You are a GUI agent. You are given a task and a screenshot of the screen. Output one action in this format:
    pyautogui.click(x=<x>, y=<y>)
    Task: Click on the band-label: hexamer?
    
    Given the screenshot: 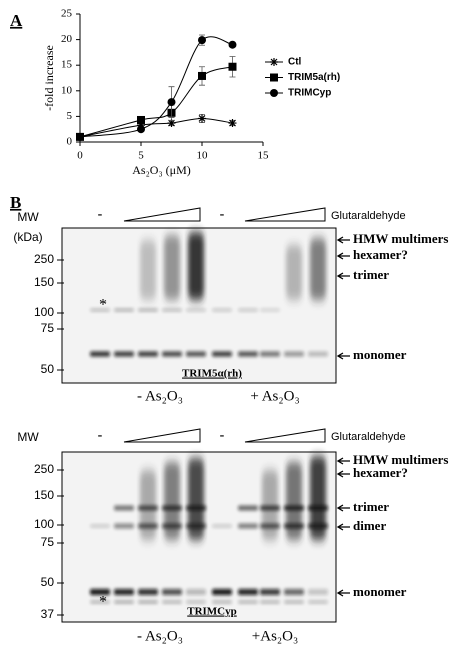 What is the action you would take?
    pyautogui.click(x=380, y=254)
    